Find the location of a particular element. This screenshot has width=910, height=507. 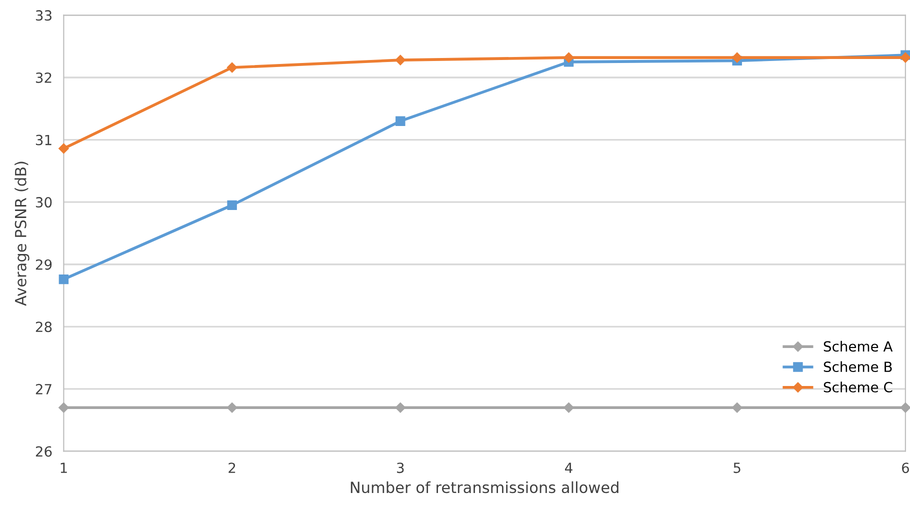

x-tick-label: 3 is located at coordinates (400, 468).